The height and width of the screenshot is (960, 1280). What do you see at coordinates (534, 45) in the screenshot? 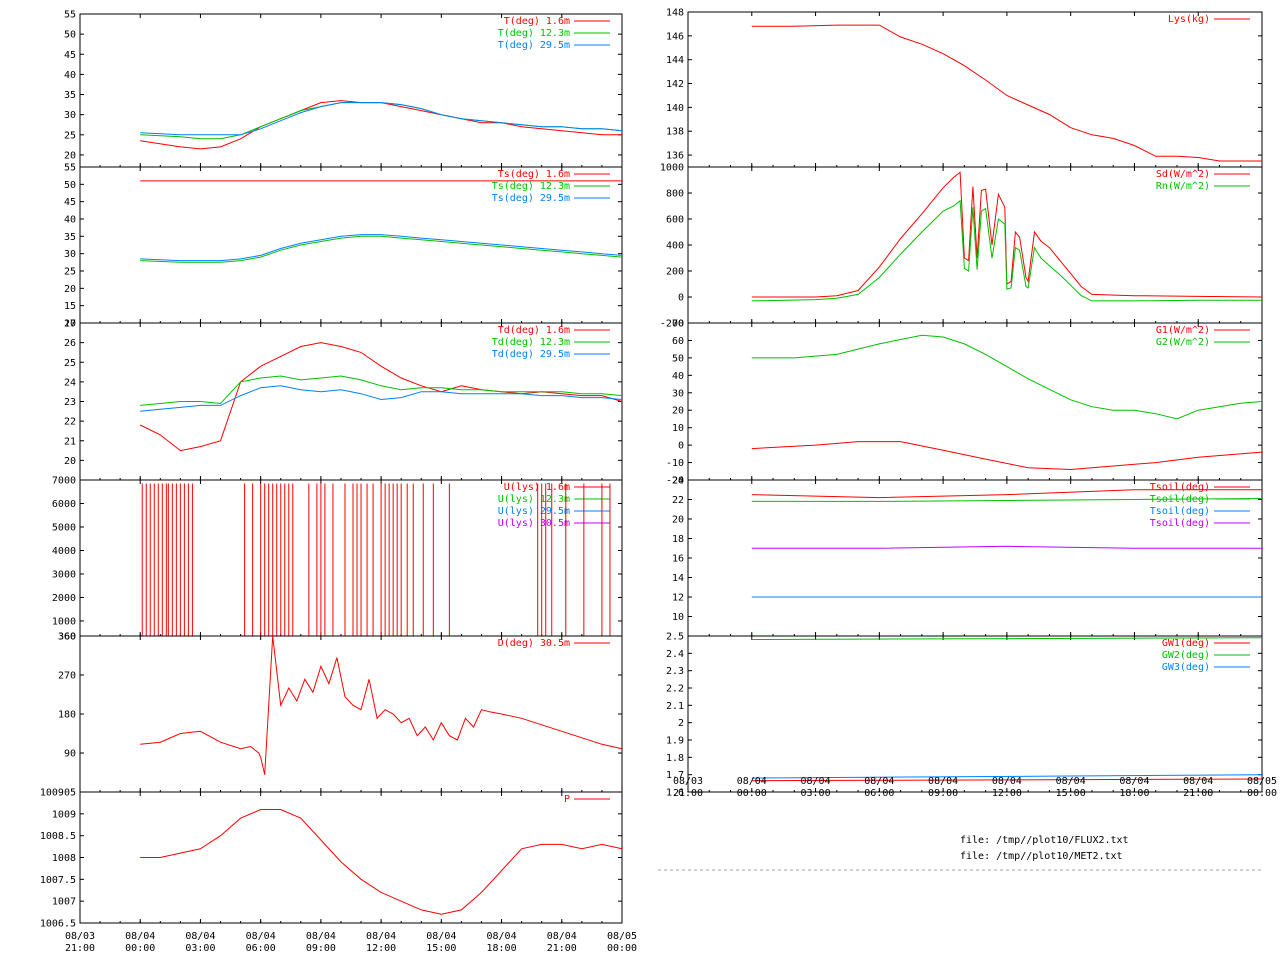
I see `legend-label-T: T(deg) 29.5m` at bounding box center [534, 45].